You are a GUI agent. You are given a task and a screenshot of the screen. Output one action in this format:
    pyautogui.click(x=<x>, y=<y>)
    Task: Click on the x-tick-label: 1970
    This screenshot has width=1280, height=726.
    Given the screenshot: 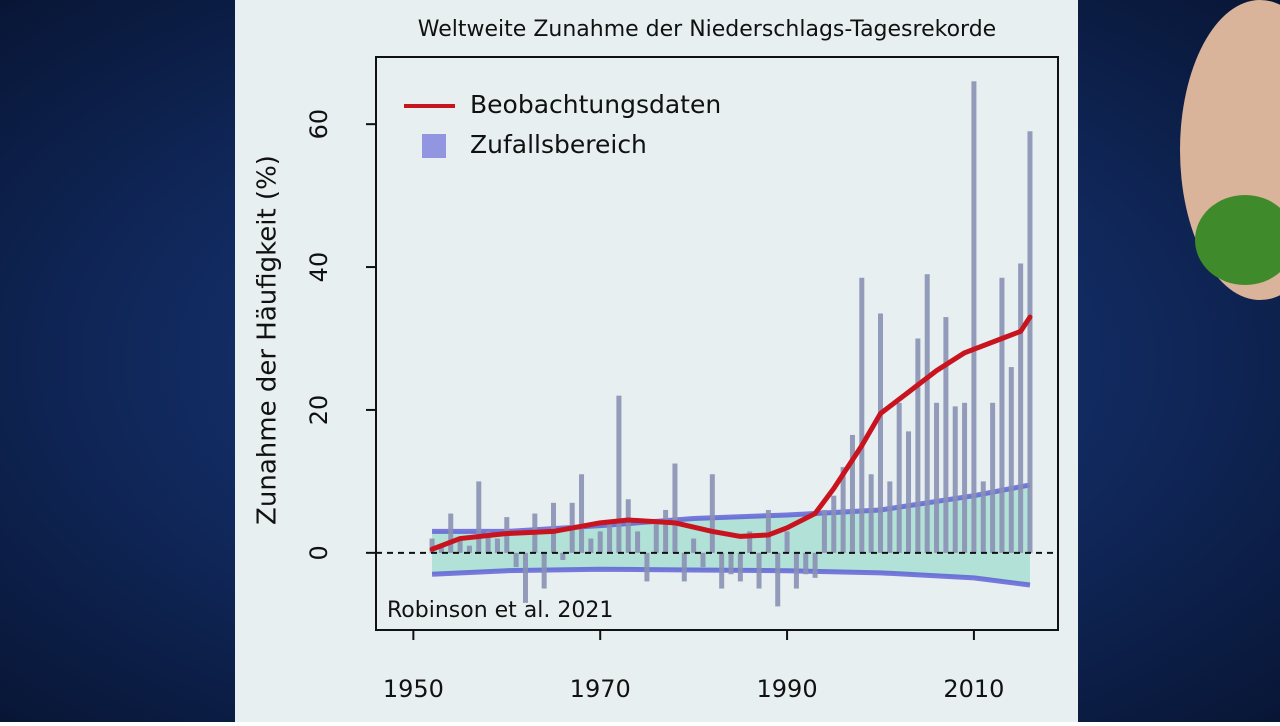 What is the action you would take?
    pyautogui.click(x=600, y=689)
    